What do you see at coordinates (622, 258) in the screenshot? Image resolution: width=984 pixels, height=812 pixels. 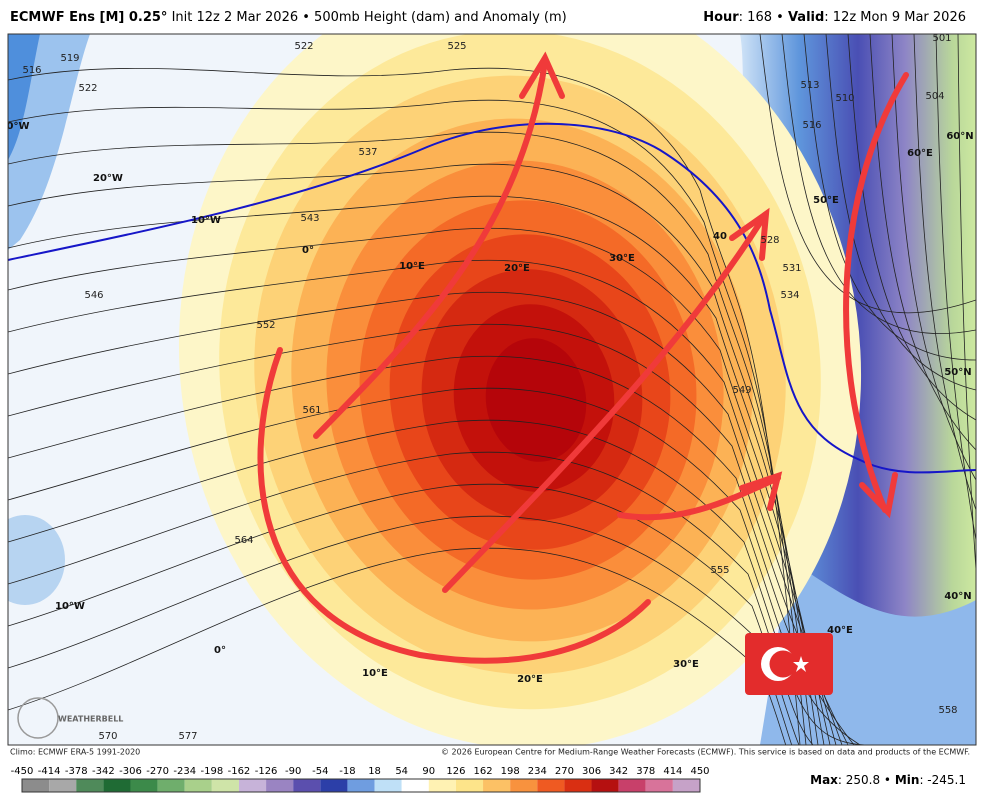 I see `grid-label: 30°E` at bounding box center [622, 258].